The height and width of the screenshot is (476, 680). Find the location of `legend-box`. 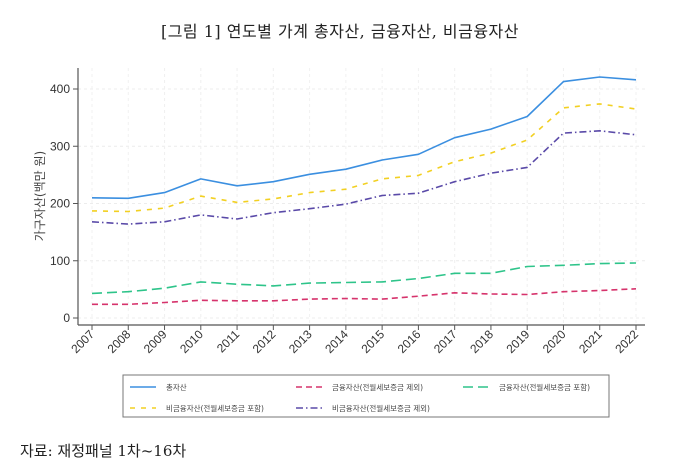

legend-box is located at coordinates (366, 396).